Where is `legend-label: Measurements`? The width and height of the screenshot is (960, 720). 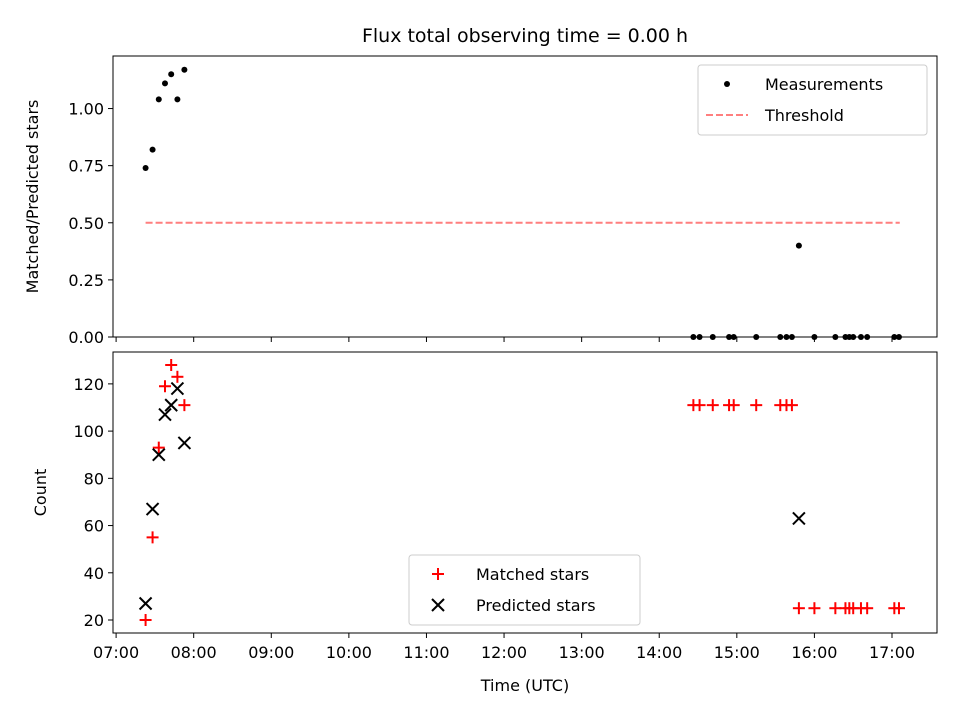 legend-label: Measurements is located at coordinates (824, 84).